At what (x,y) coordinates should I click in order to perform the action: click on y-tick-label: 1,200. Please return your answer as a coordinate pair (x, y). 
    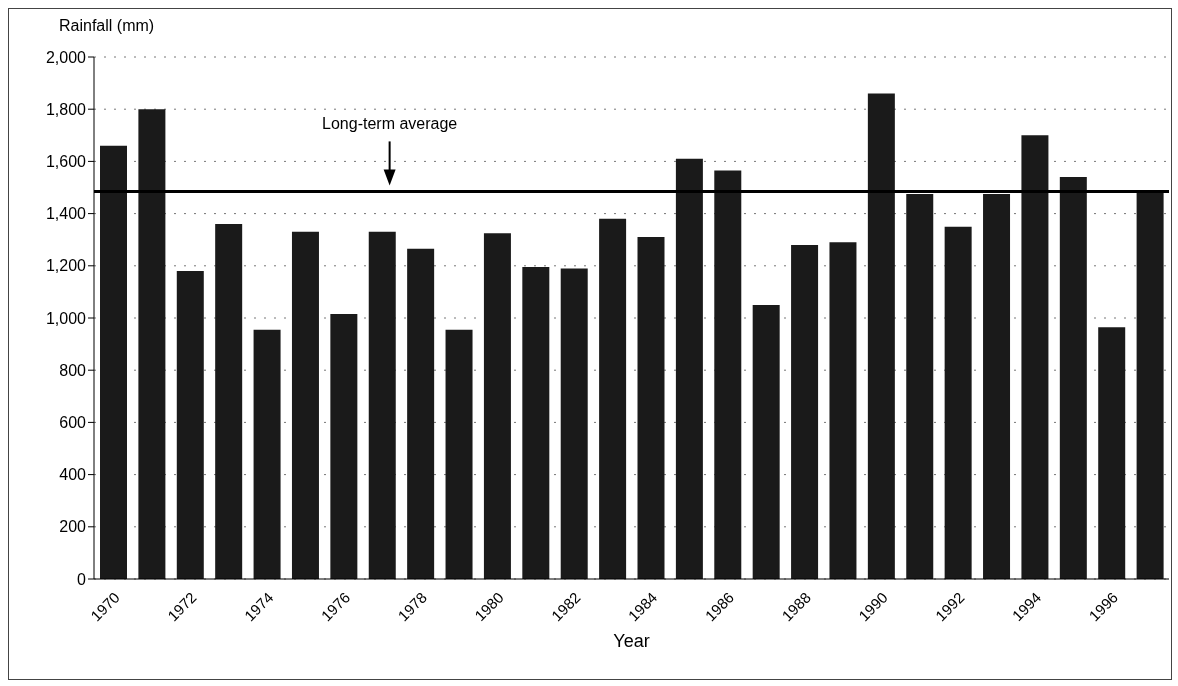
    Looking at the image, I should click on (66, 266).